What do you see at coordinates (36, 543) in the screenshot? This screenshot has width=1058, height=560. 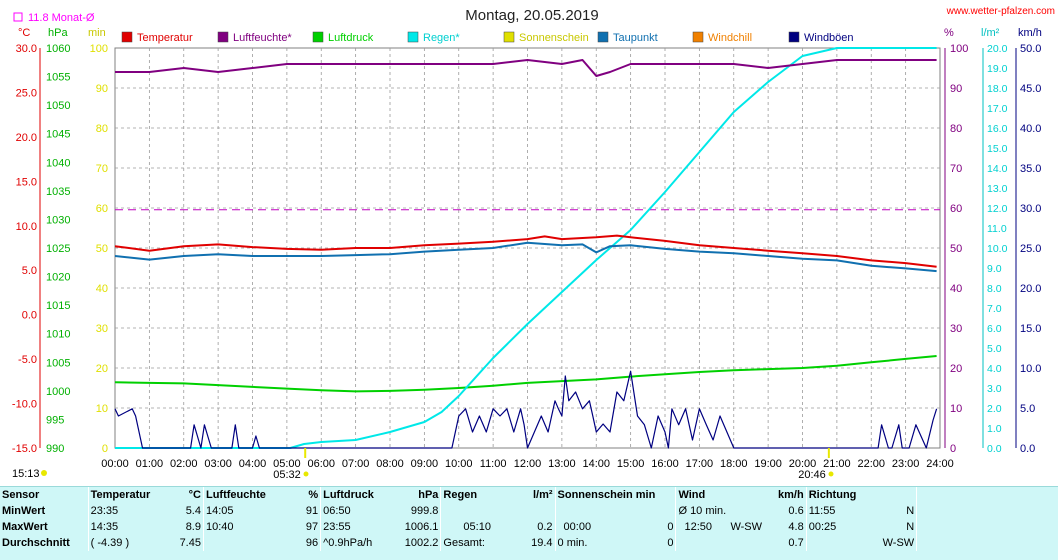 I see `row-label: Durchschnitt` at bounding box center [36, 543].